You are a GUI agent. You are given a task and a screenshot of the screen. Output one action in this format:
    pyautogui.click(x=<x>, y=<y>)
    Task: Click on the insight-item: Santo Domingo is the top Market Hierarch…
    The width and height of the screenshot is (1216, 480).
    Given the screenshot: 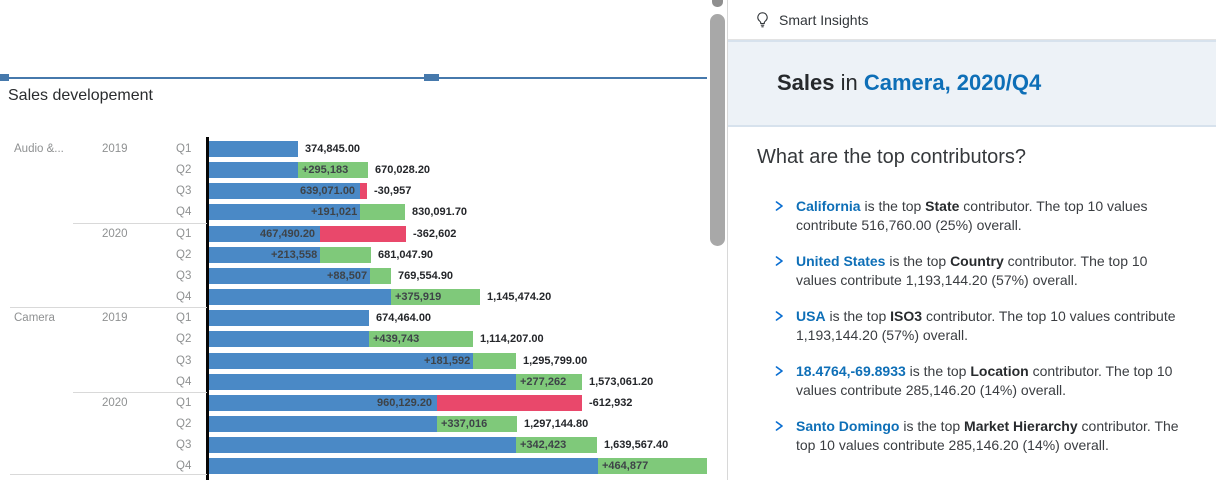 What is the action you would take?
    pyautogui.click(x=994, y=435)
    